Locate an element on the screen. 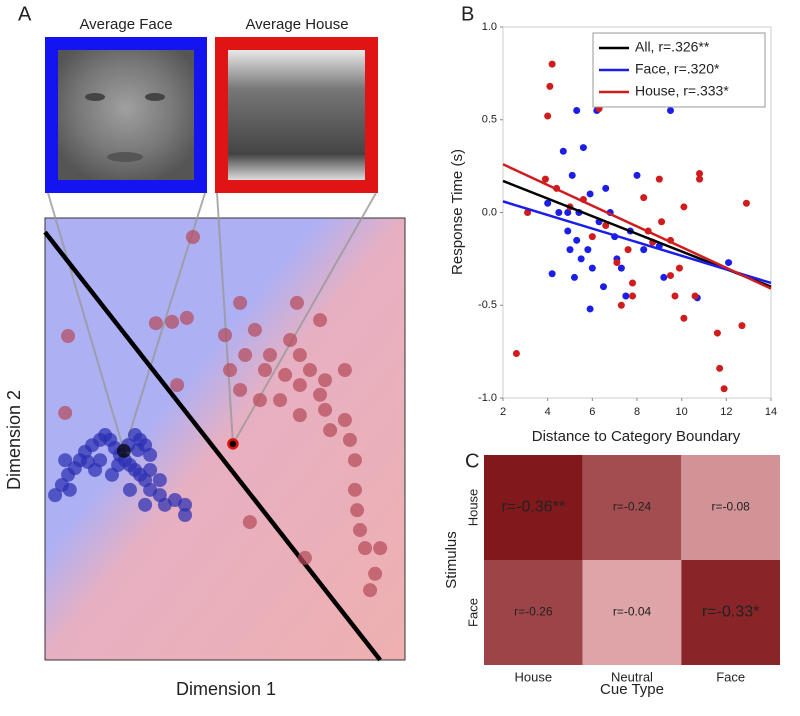 The width and height of the screenshot is (800, 716). panel-label: C is located at coordinates (472, 461).